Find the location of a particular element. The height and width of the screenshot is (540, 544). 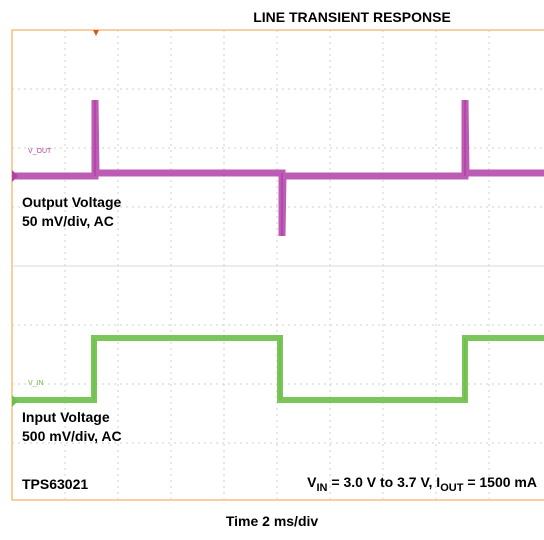

ch1-tag: V_OUT is located at coordinates (40, 151).